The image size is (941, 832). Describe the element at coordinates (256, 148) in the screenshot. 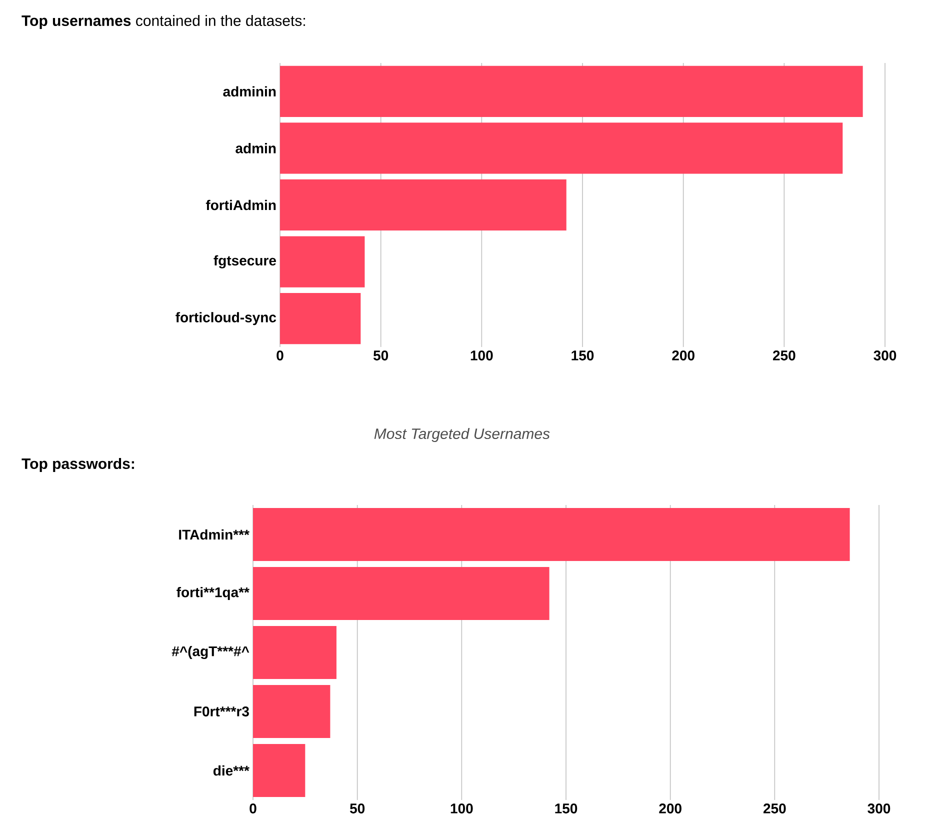

I see `y-tick-label: admin` at that location.